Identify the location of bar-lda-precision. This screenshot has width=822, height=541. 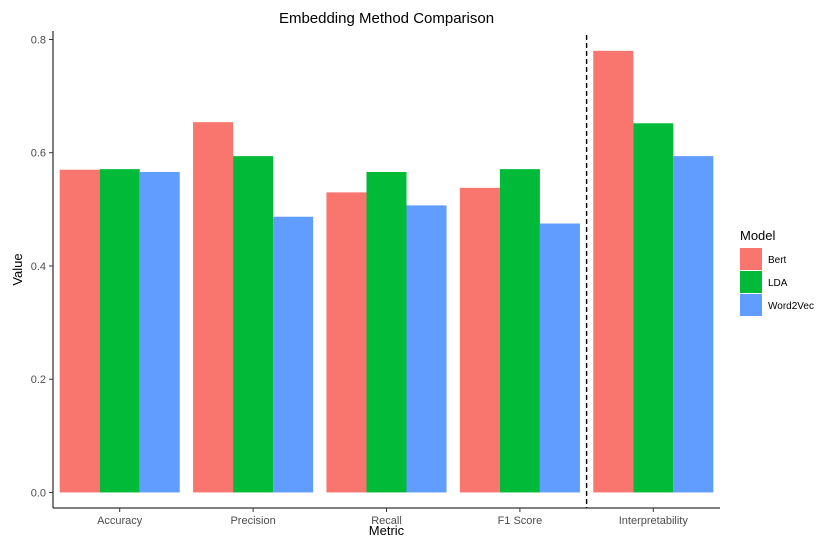
(253, 324).